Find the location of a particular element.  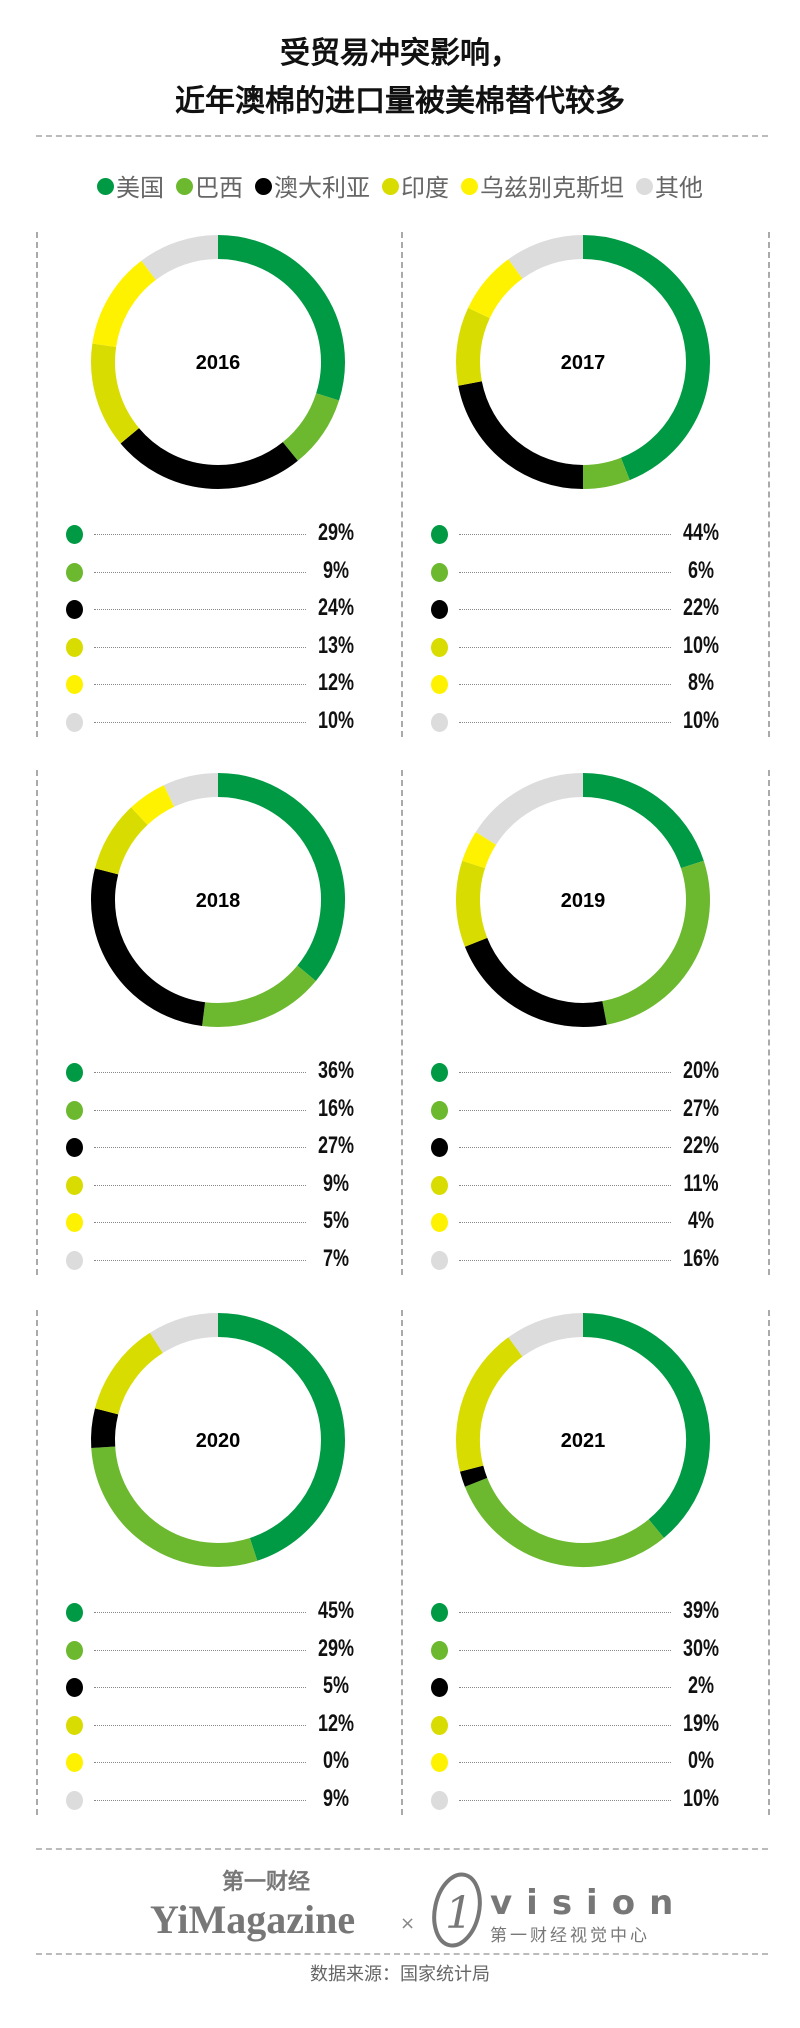

value-row: 29% is located at coordinates (216, 534).